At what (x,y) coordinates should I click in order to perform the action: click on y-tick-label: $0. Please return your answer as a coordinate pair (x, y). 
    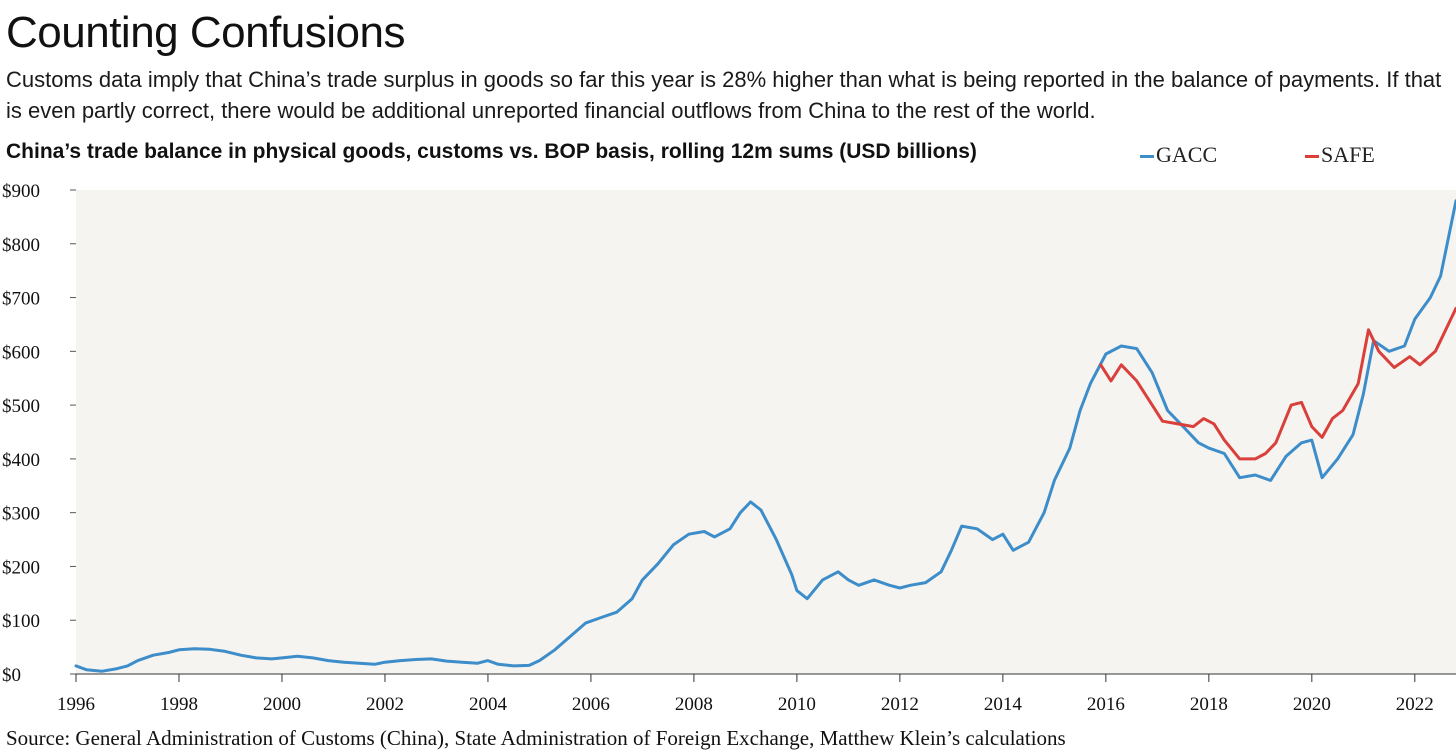
    Looking at the image, I should click on (11, 675).